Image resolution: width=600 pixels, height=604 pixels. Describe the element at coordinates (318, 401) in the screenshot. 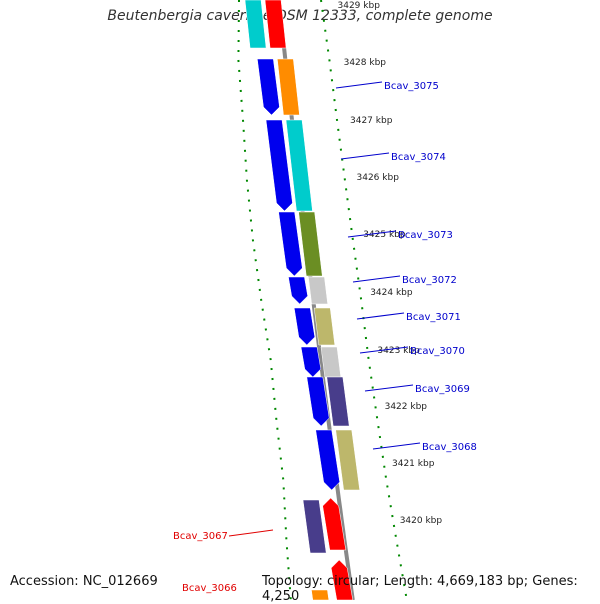

I see `gene-bcav-3069-forward` at that location.